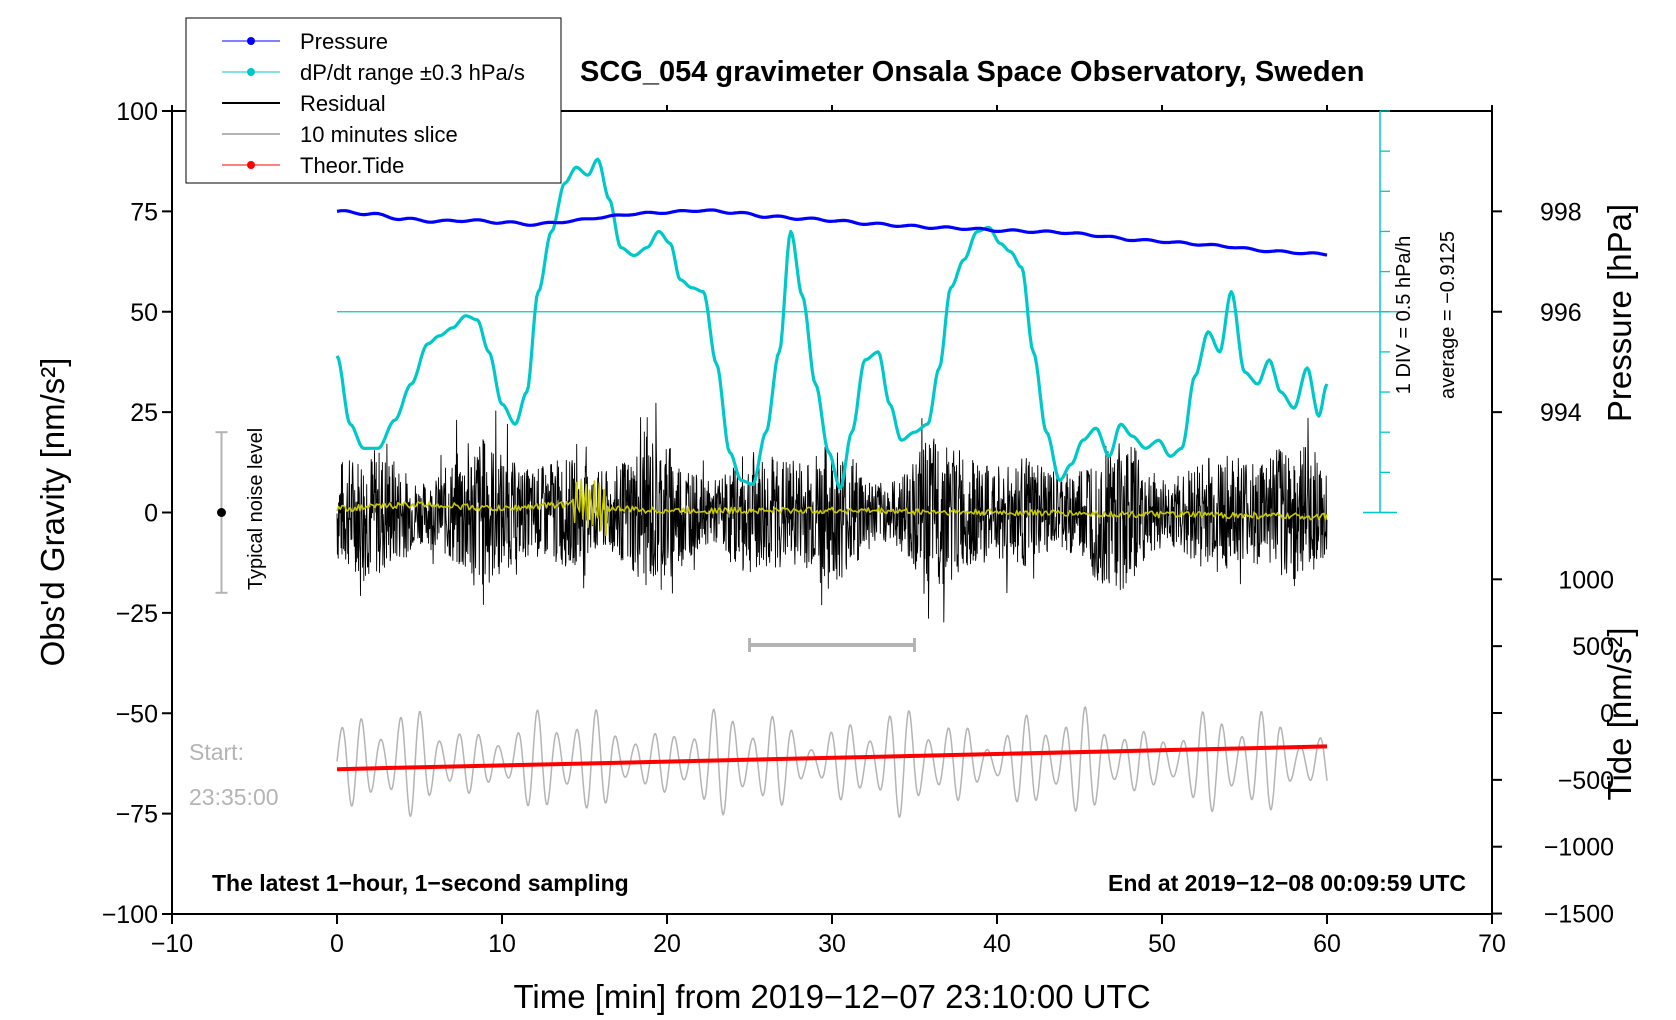 The width and height of the screenshot is (1676, 1020). What do you see at coordinates (1287, 883) in the screenshot?
I see `footer-right: End at 2019−12−08 00:09:59 UTC` at bounding box center [1287, 883].